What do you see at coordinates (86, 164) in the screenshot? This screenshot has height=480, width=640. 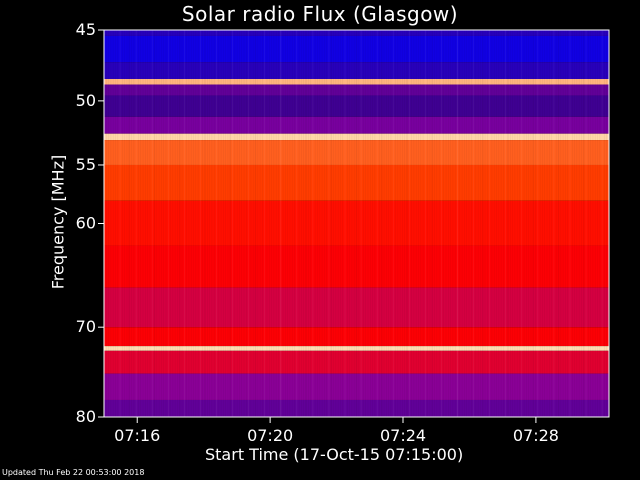 I see `y-tick-label-2: 55` at bounding box center [86, 164].